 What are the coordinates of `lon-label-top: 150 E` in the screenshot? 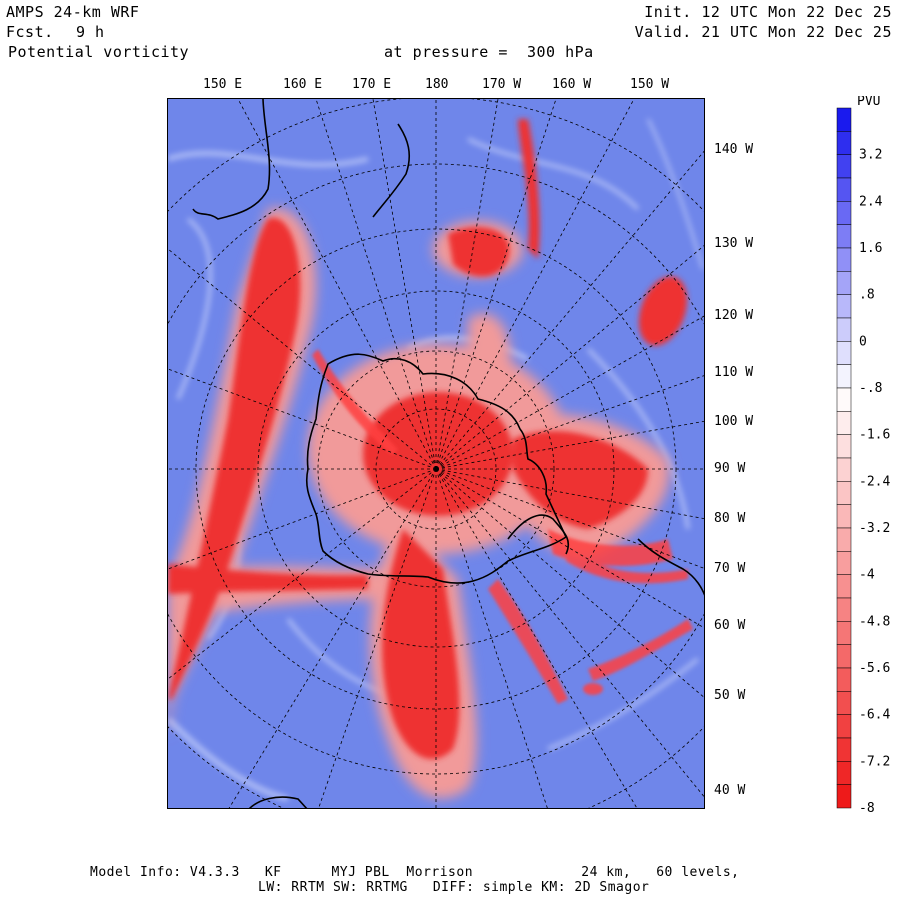 It's located at (223, 84).